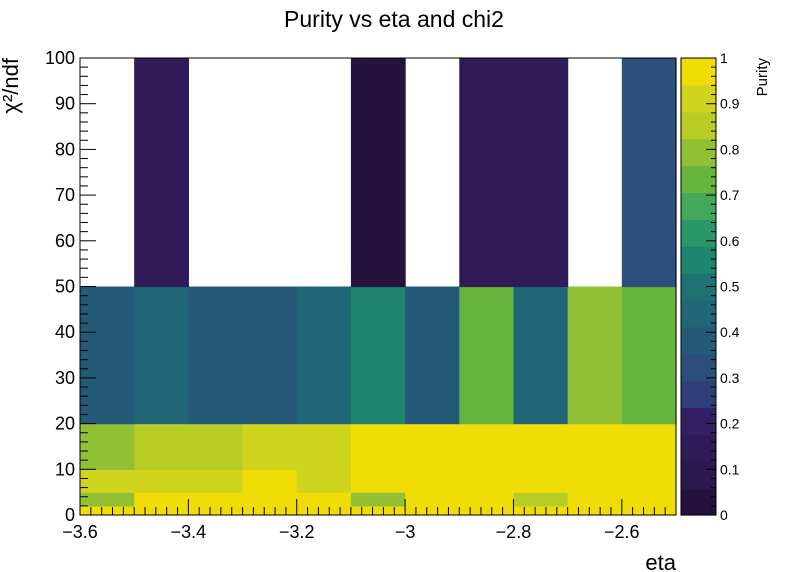 The image size is (796, 572). I want to click on x-axis-label: eta, so click(660, 561).